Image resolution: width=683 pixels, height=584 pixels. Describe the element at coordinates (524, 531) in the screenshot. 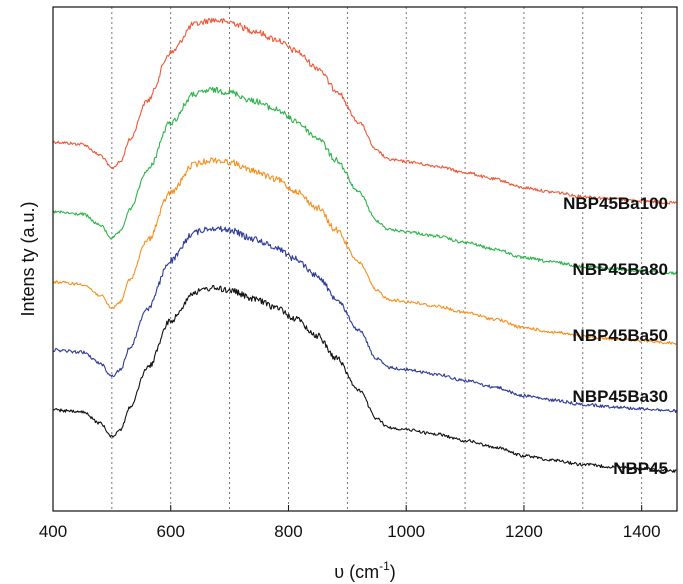

I see `x-tick-label: 1200` at that location.